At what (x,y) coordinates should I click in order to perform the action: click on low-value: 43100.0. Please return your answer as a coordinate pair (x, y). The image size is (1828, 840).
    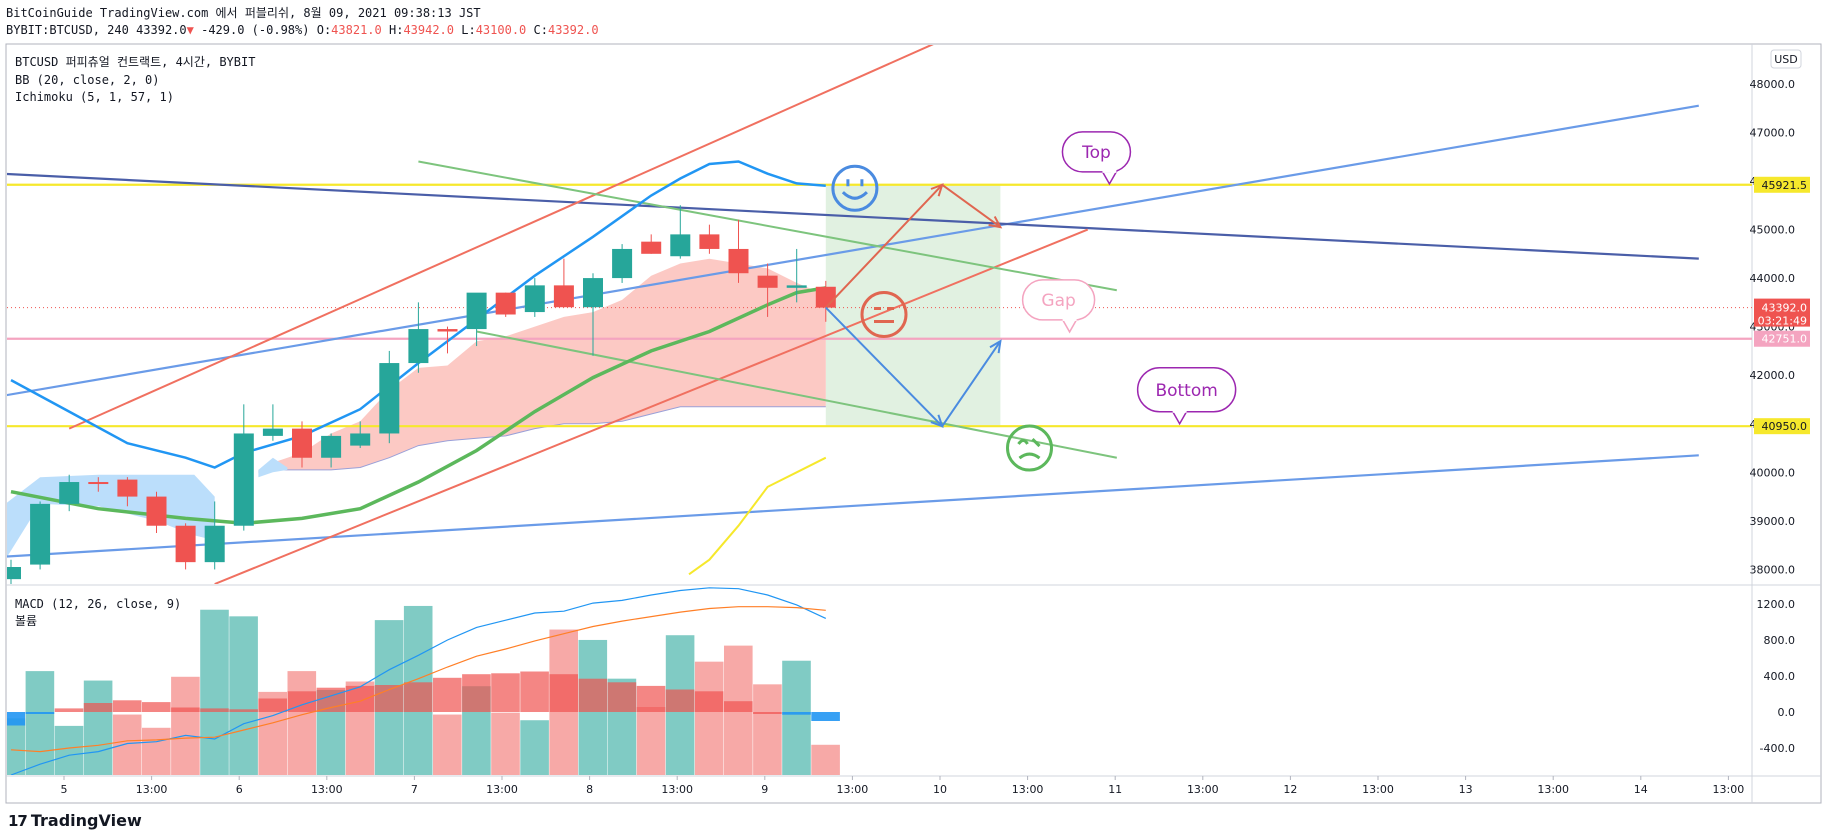
    Looking at the image, I should click on (501, 30).